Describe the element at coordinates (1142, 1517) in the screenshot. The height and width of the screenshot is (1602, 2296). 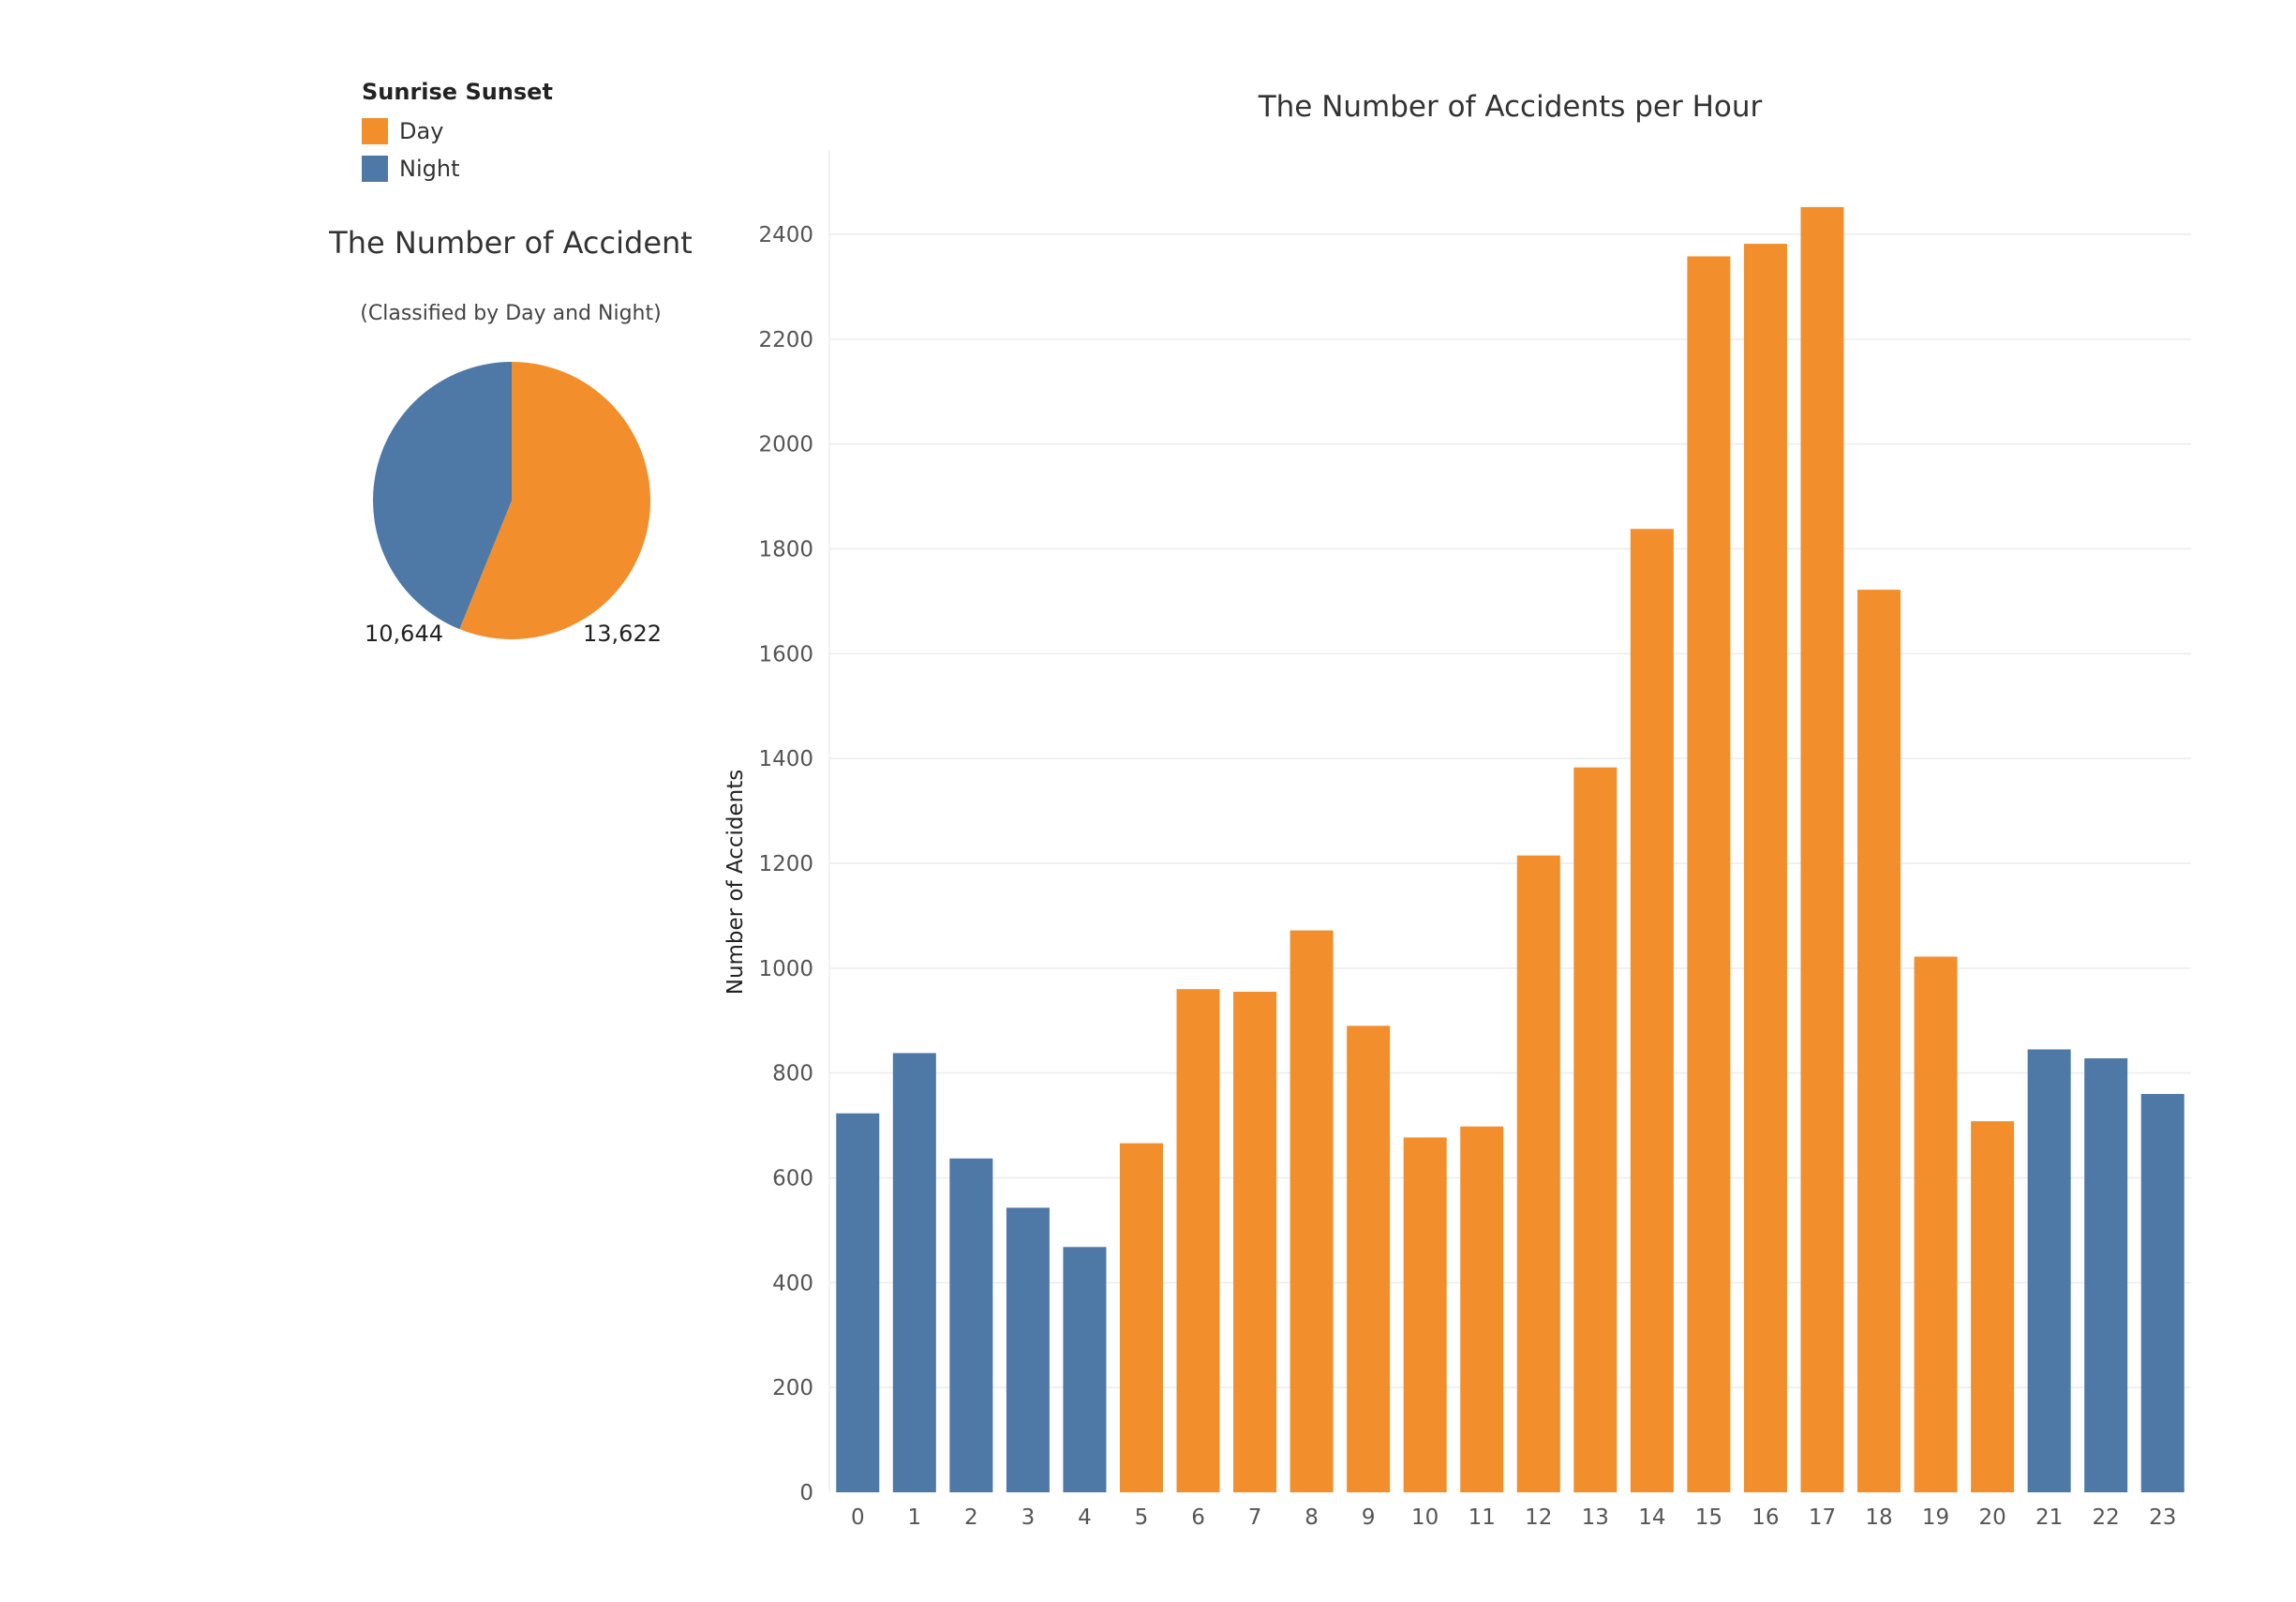
I see `x-tick-label-5: 5` at that location.